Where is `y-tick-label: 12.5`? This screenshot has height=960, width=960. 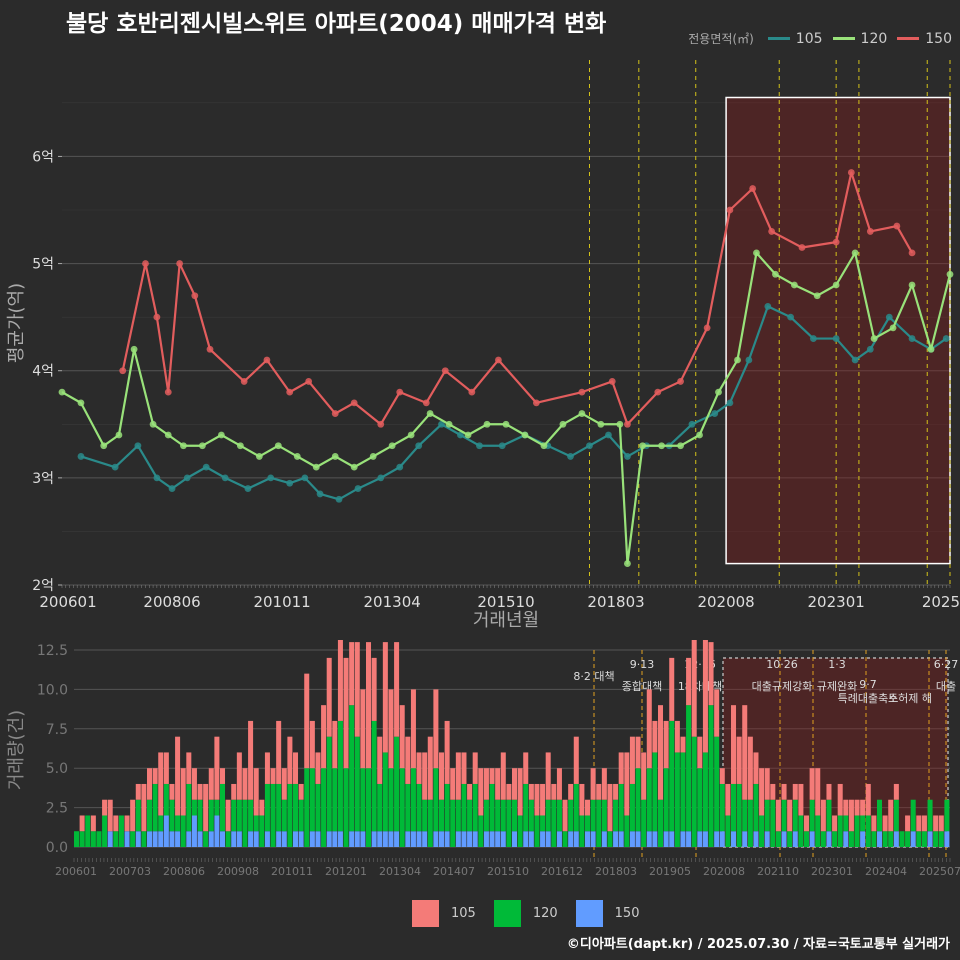
y-tick-label: 12.5 is located at coordinates (52, 651).